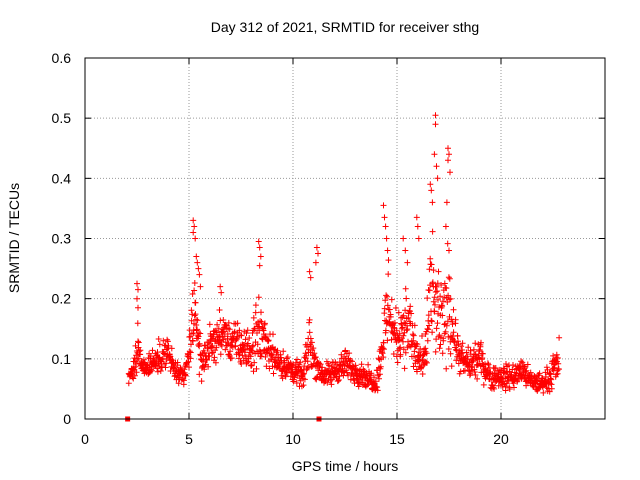  What do you see at coordinates (67, 419) in the screenshot?
I see `y-tick-label: 0` at bounding box center [67, 419].